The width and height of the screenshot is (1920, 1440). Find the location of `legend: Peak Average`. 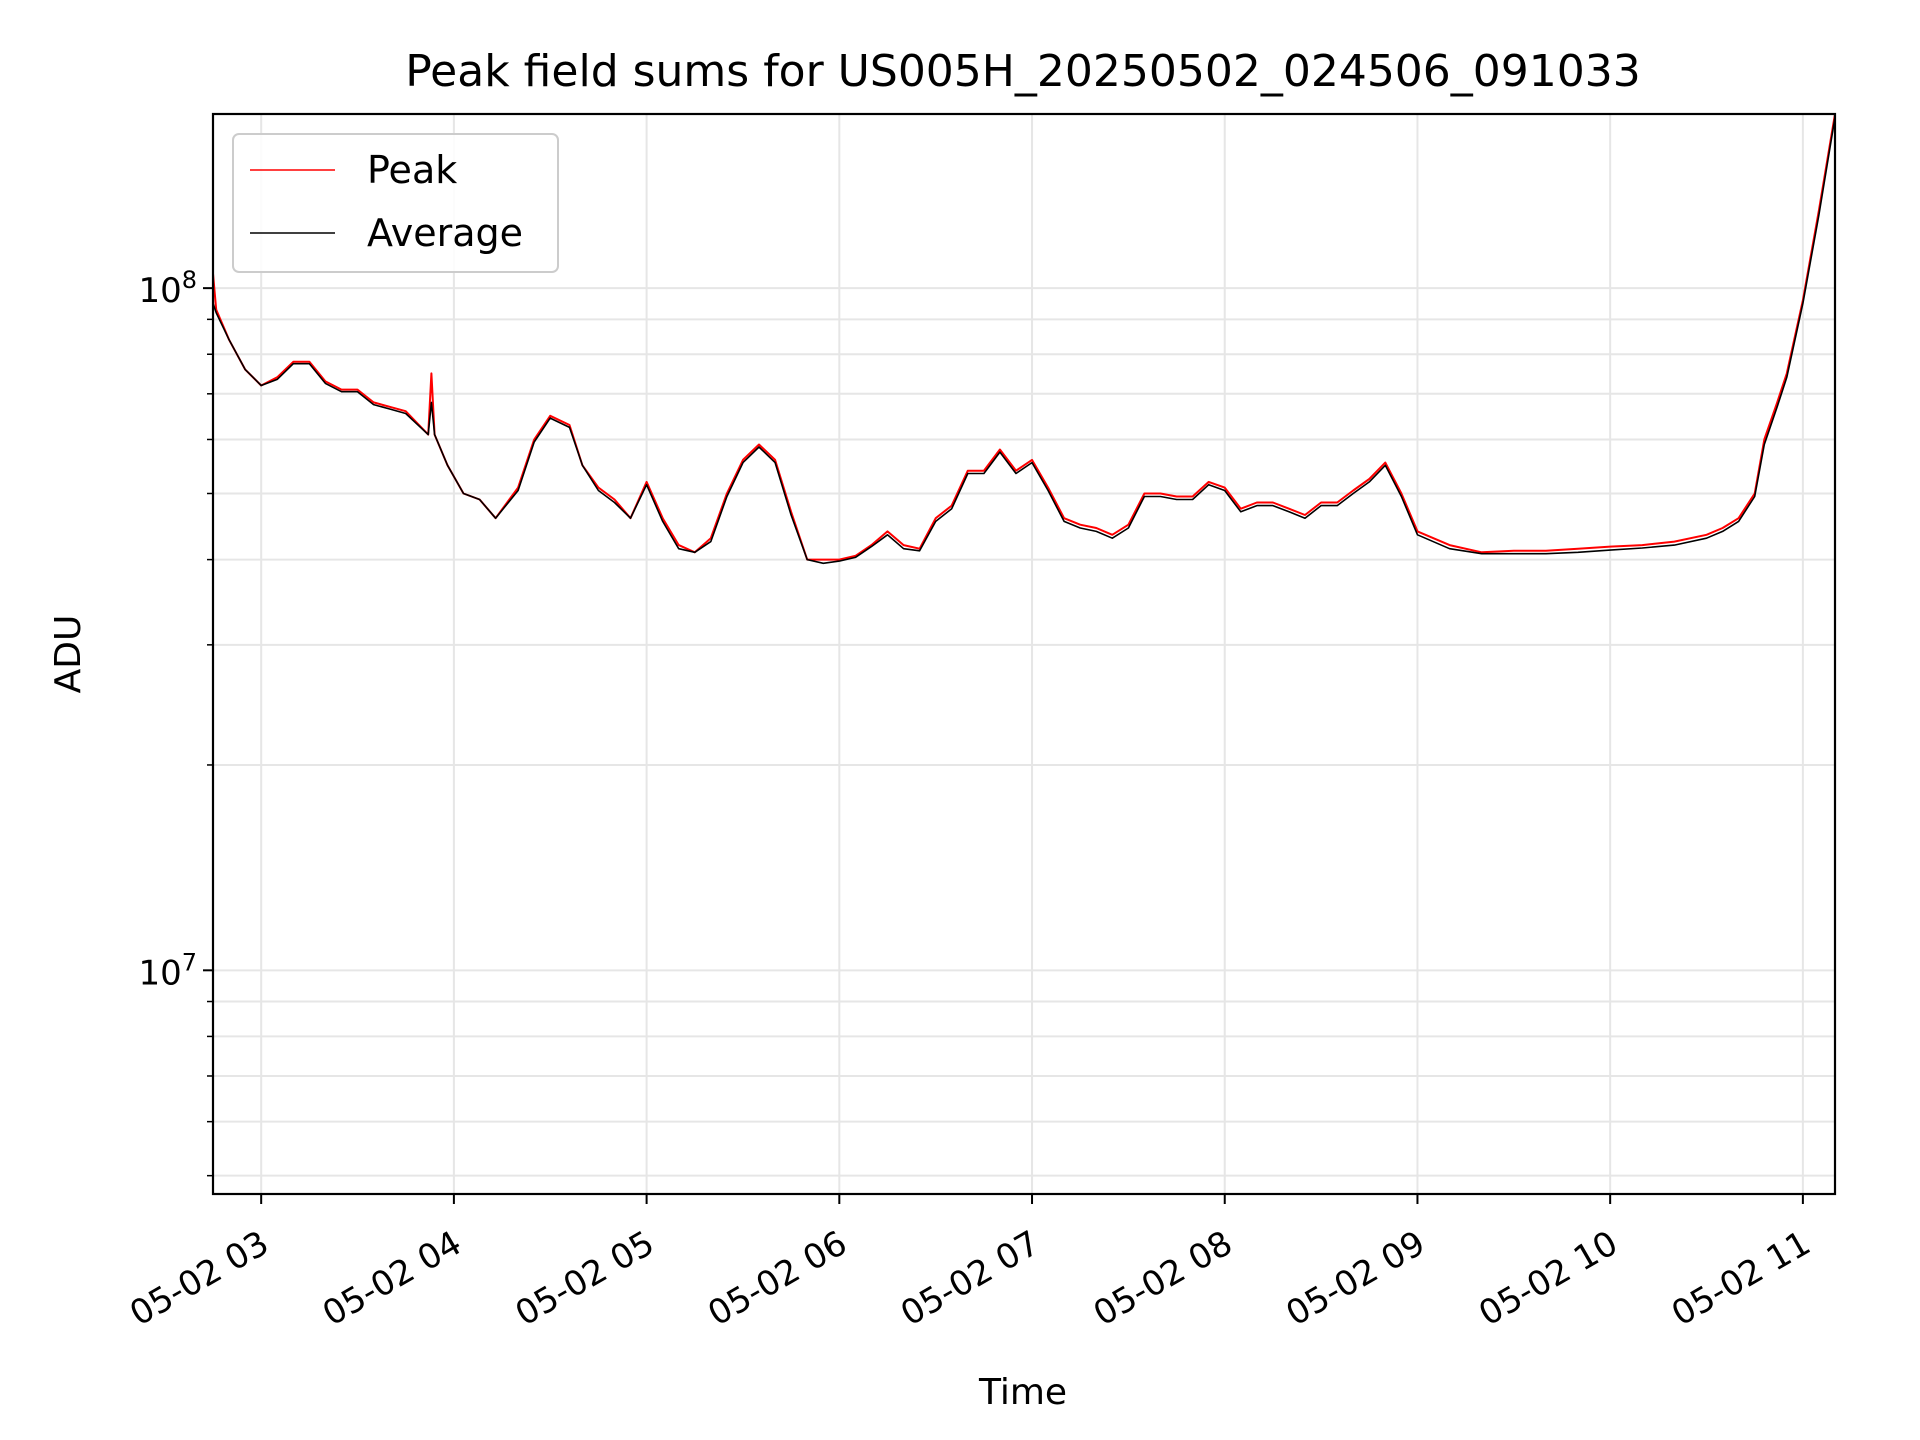

legend: Peak Average is located at coordinates (395, 203).